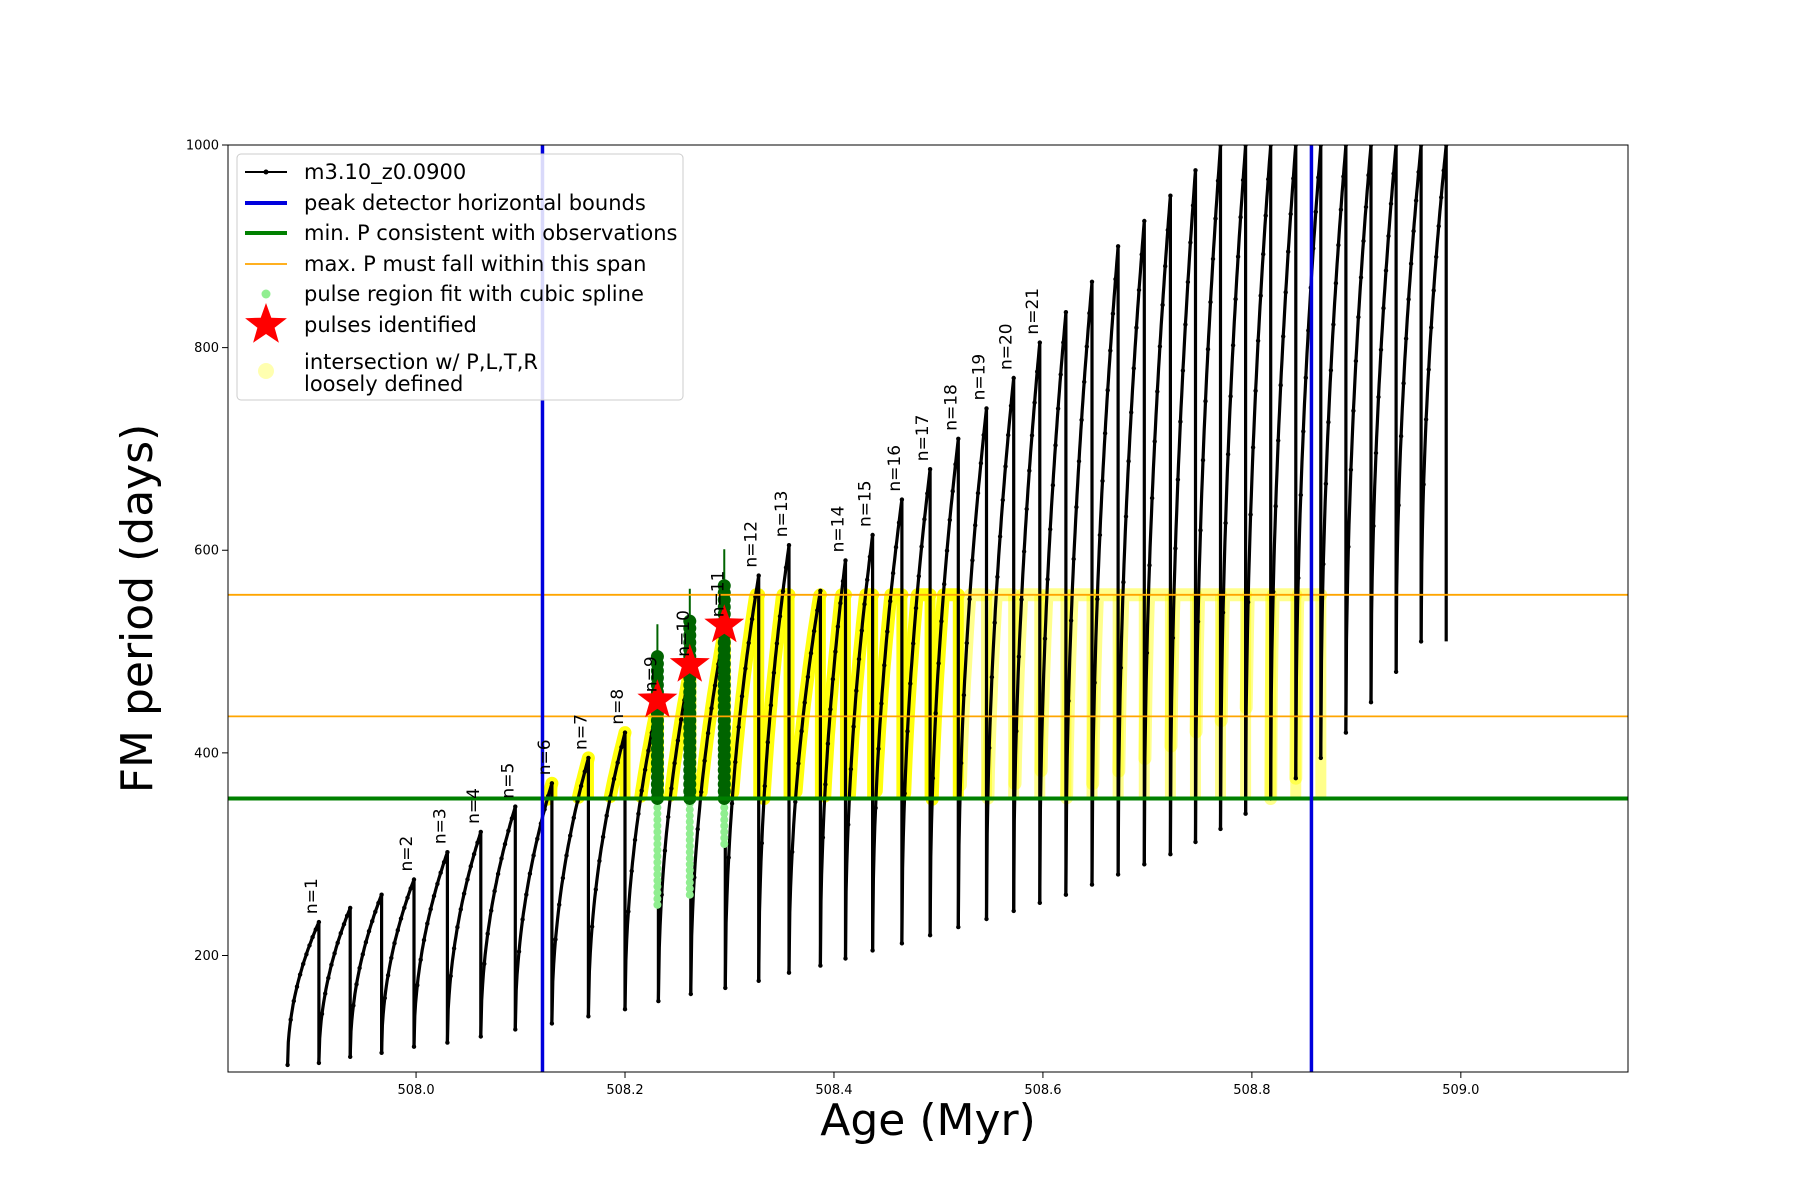 The width and height of the screenshot is (1800, 1200). I want to click on pulse-label: n=7, so click(581, 732).